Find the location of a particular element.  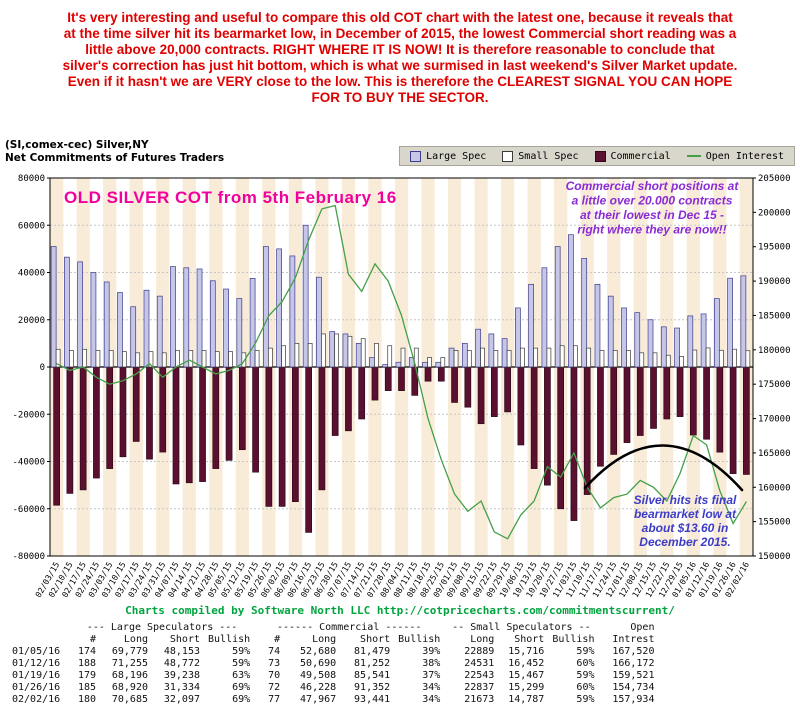

chart-subtitle: Net Commitments of Futures Traders is located at coordinates (115, 158).